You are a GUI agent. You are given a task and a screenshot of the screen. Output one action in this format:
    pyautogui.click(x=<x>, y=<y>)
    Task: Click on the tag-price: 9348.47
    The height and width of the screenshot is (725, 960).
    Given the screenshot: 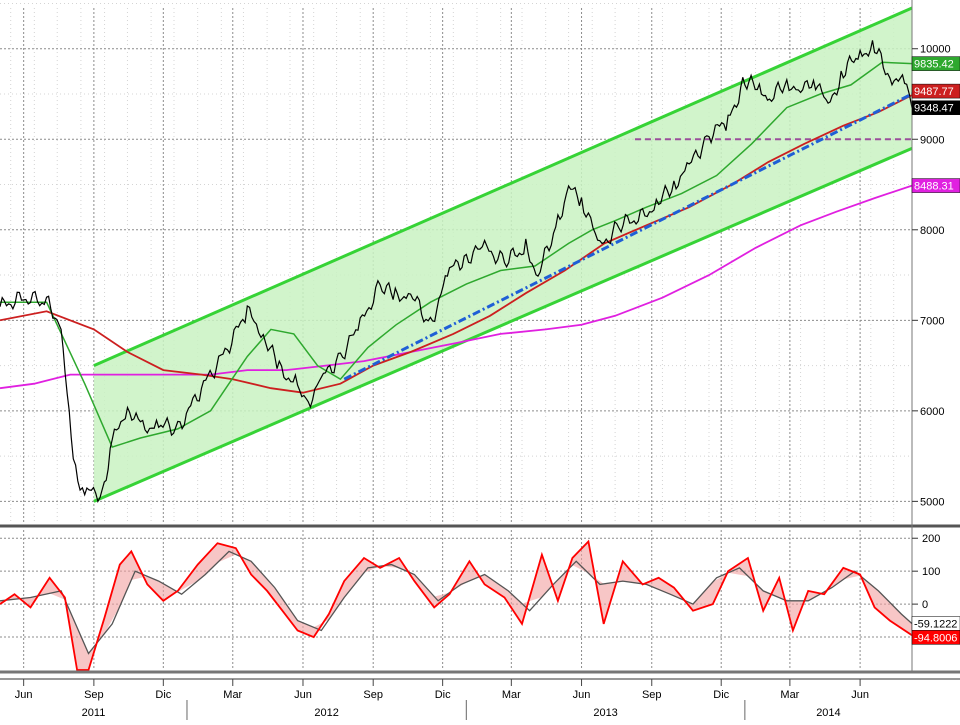 What is the action you would take?
    pyautogui.click(x=934, y=109)
    